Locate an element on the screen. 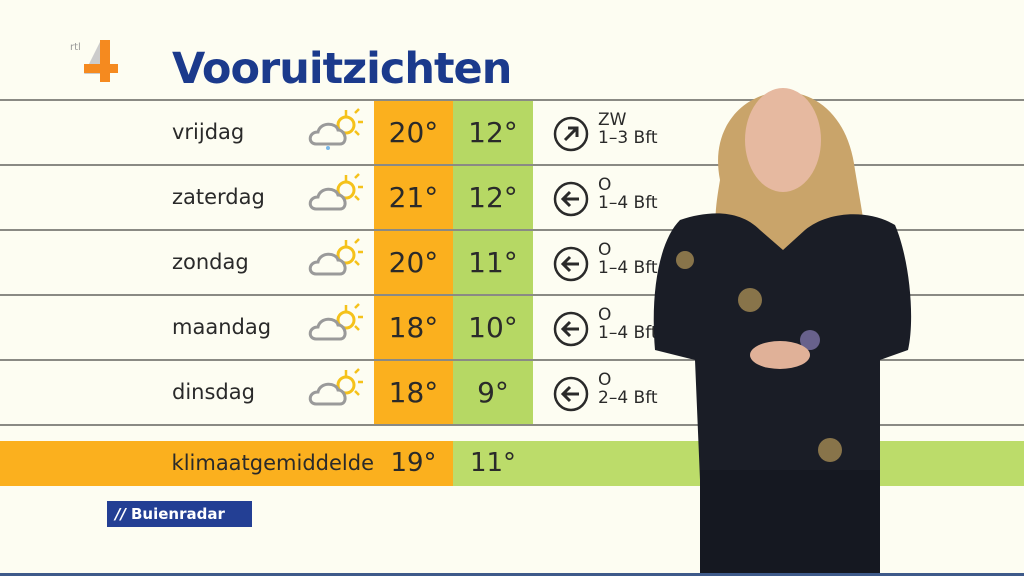 The image size is (1024, 576). min-temp: 9° is located at coordinates (493, 392).